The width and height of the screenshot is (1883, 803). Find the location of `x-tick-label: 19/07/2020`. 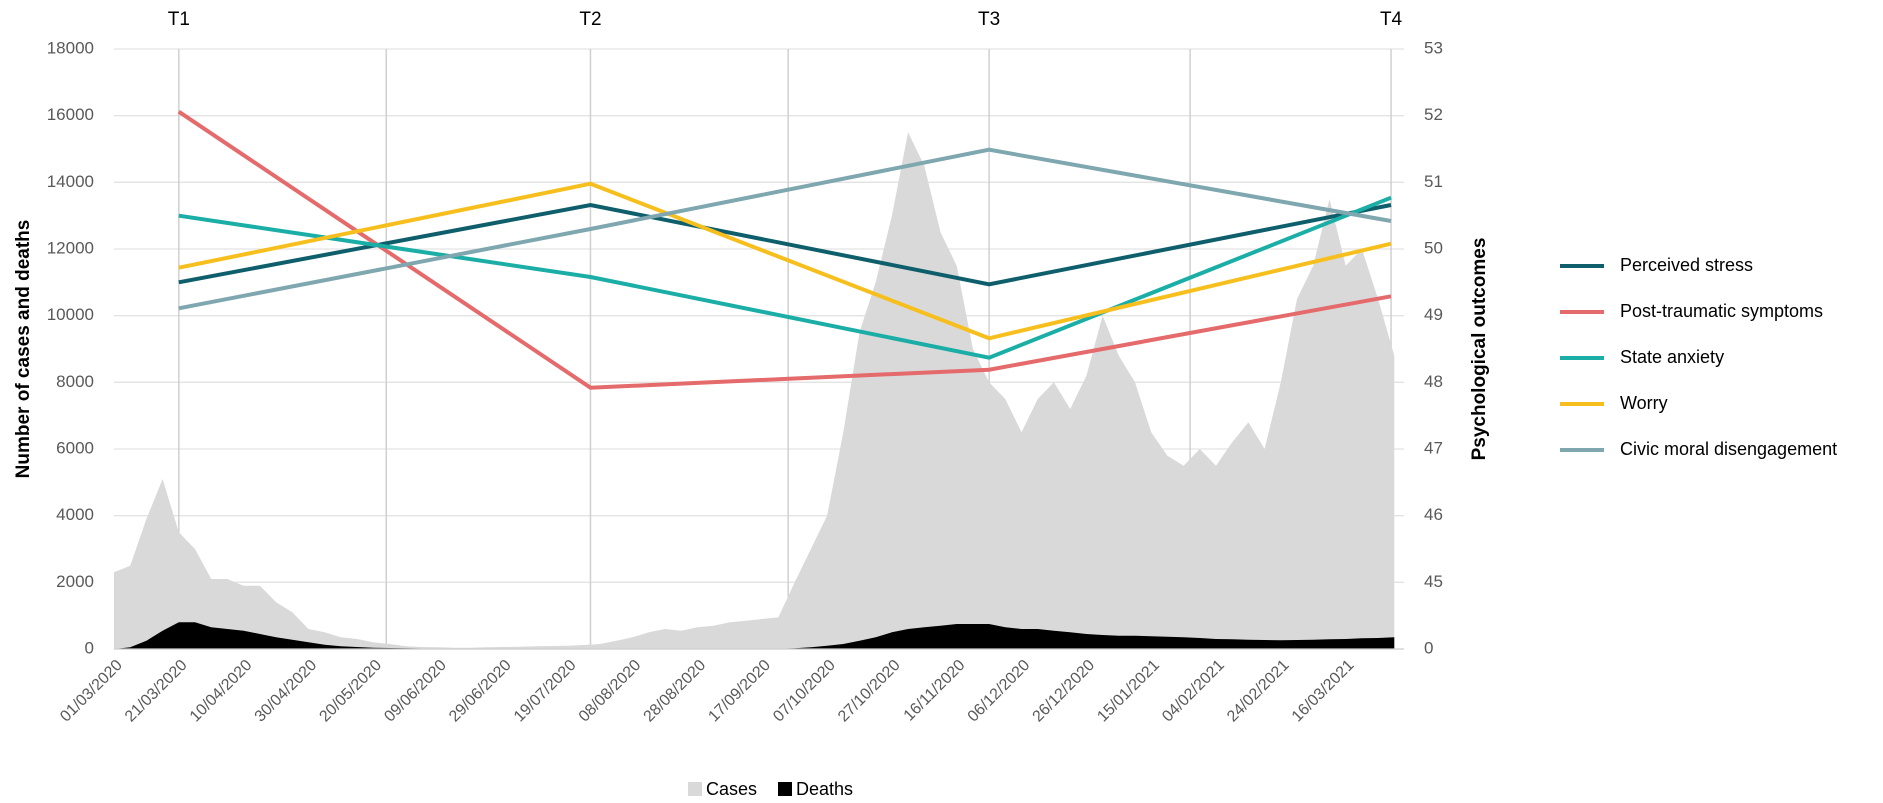

x-tick-label: 19/07/2020 is located at coordinates (545, 691).